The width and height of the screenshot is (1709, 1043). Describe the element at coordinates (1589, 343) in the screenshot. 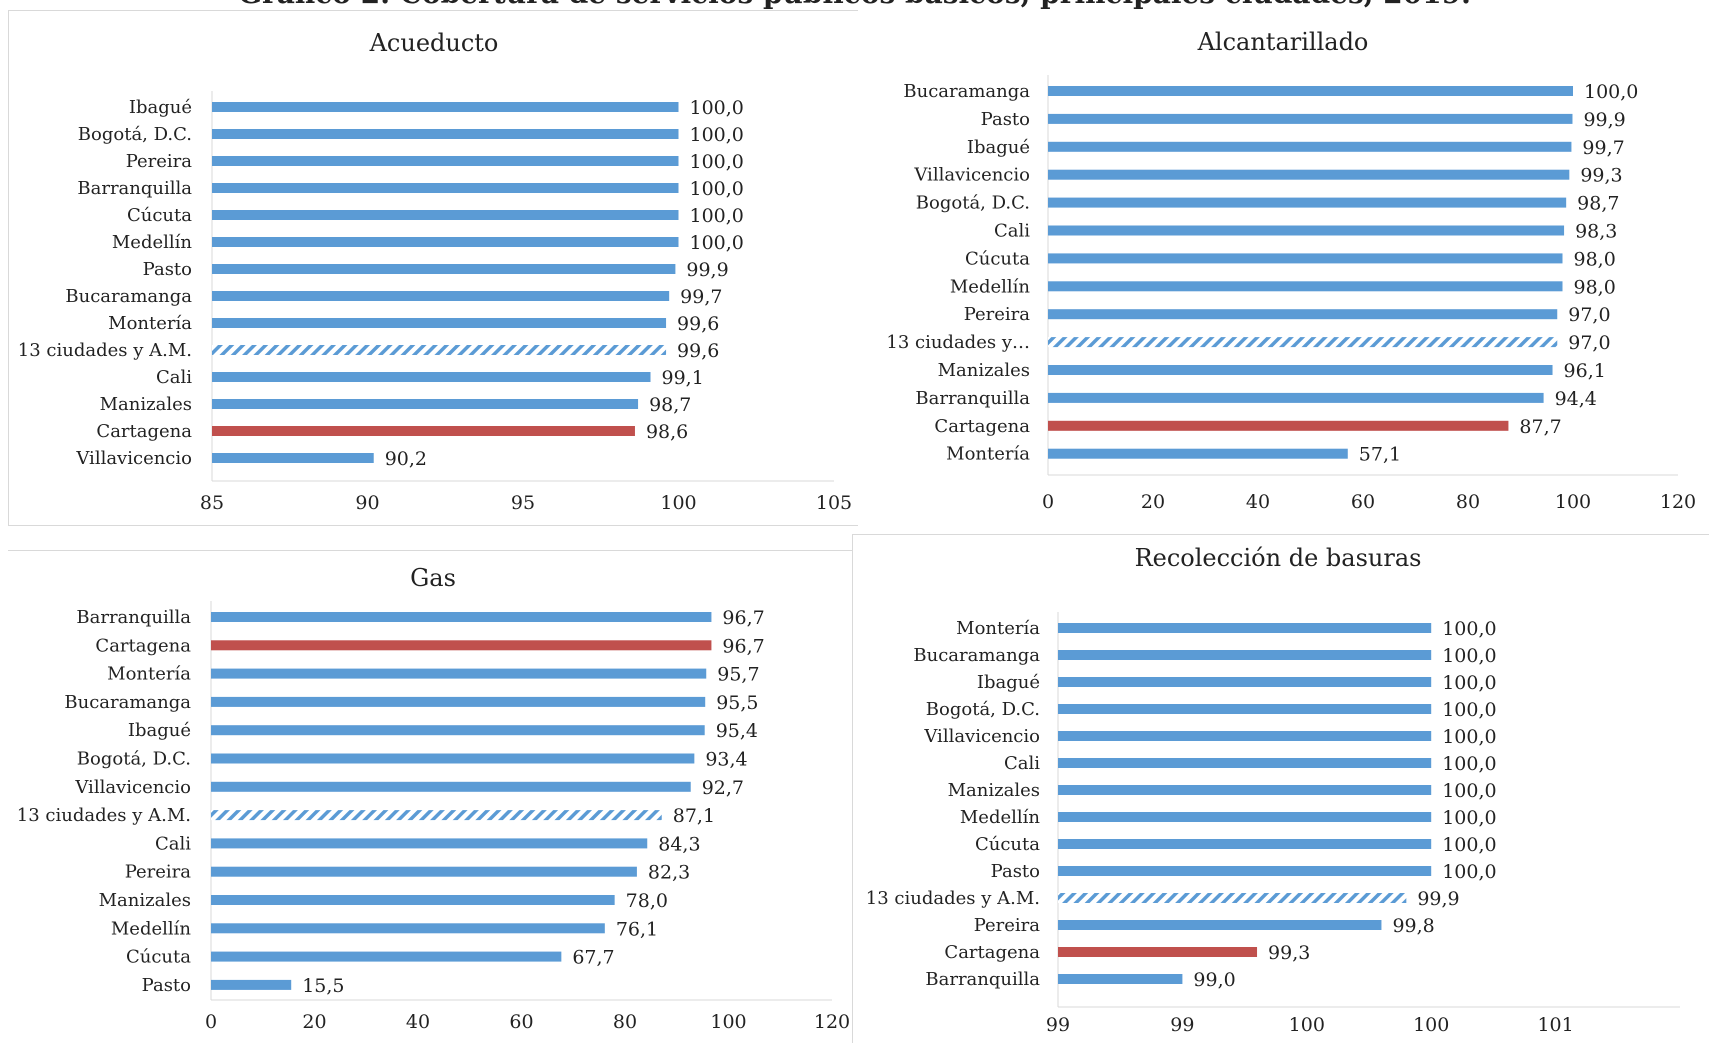

I see `data-label-13-ciudades-y: 97,0` at that location.